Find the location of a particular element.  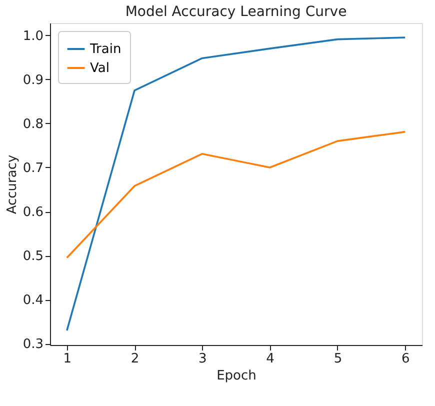

x-axis-title: Epoch is located at coordinates (236, 376).